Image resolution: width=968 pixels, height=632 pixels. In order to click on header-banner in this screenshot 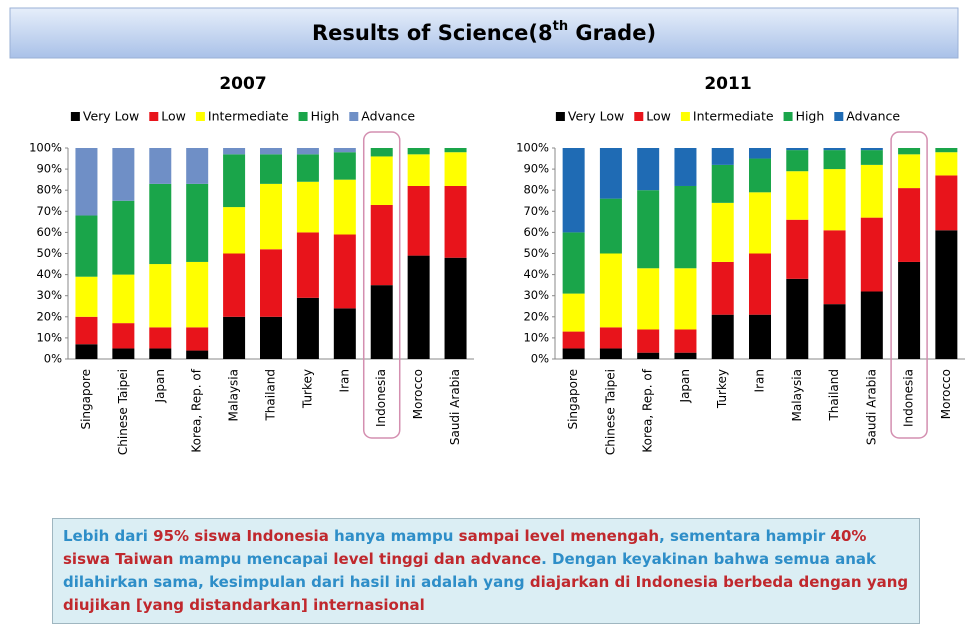, I will do `click(484, 33)`.